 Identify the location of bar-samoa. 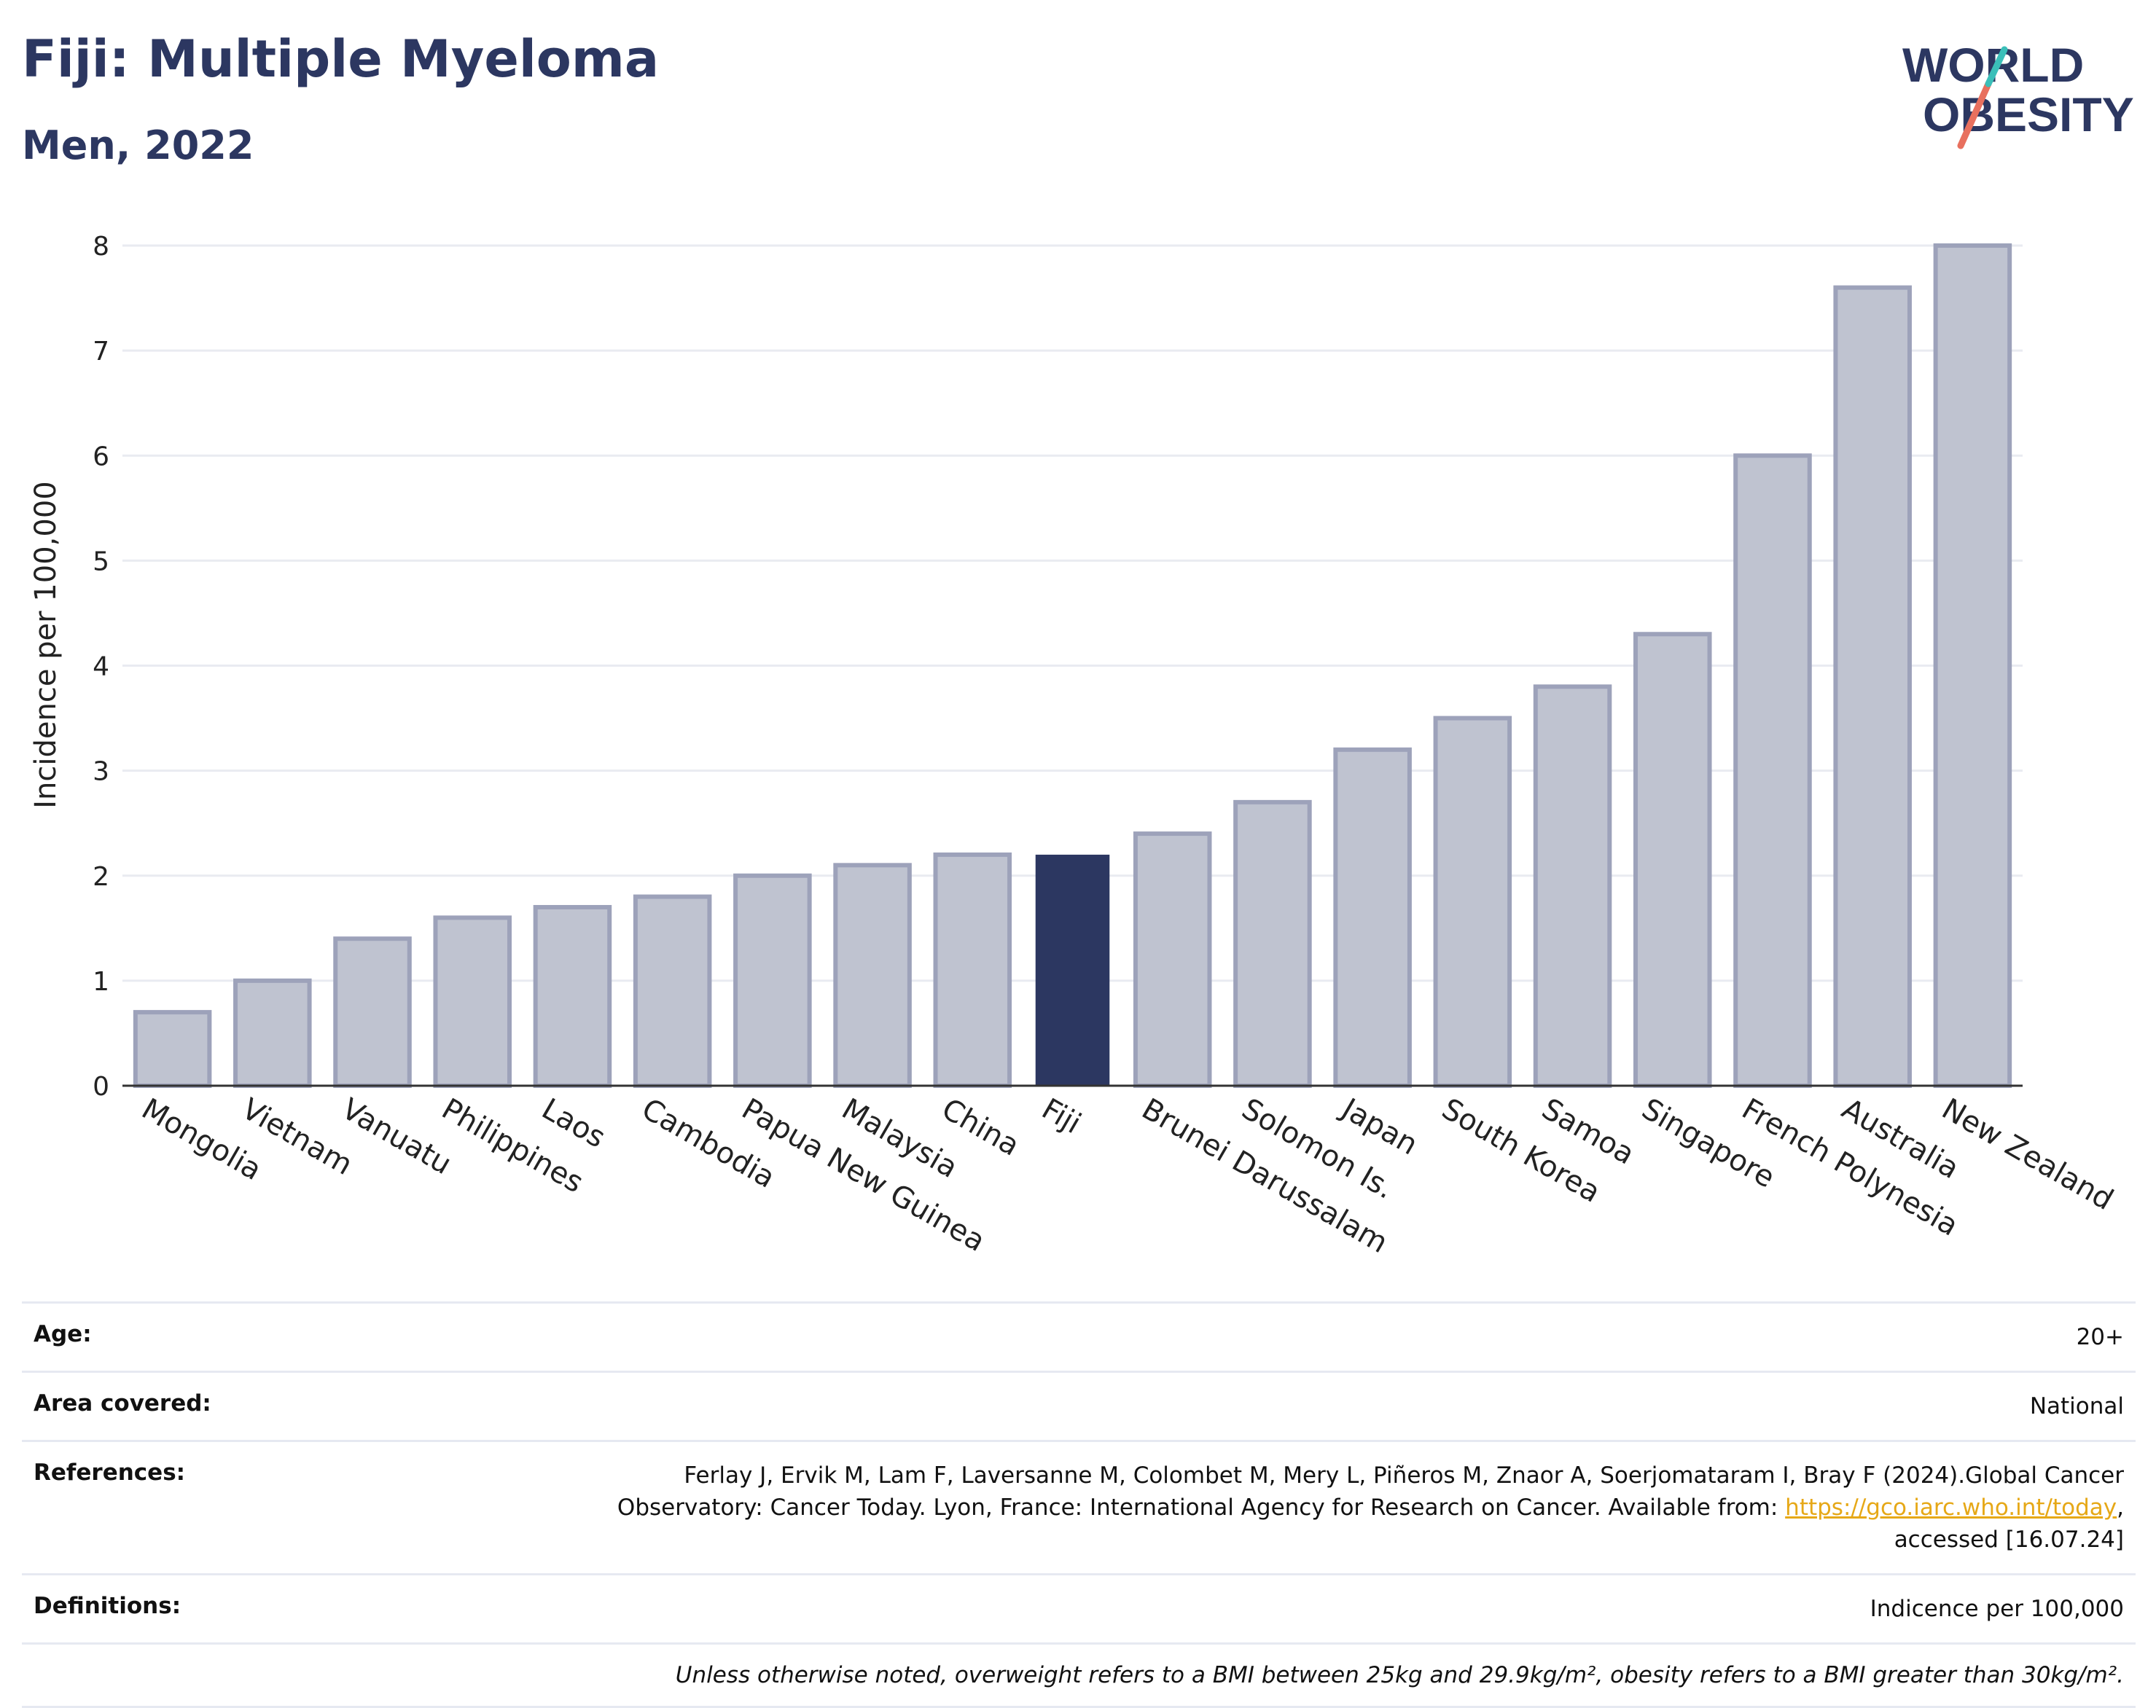
(1573, 886).